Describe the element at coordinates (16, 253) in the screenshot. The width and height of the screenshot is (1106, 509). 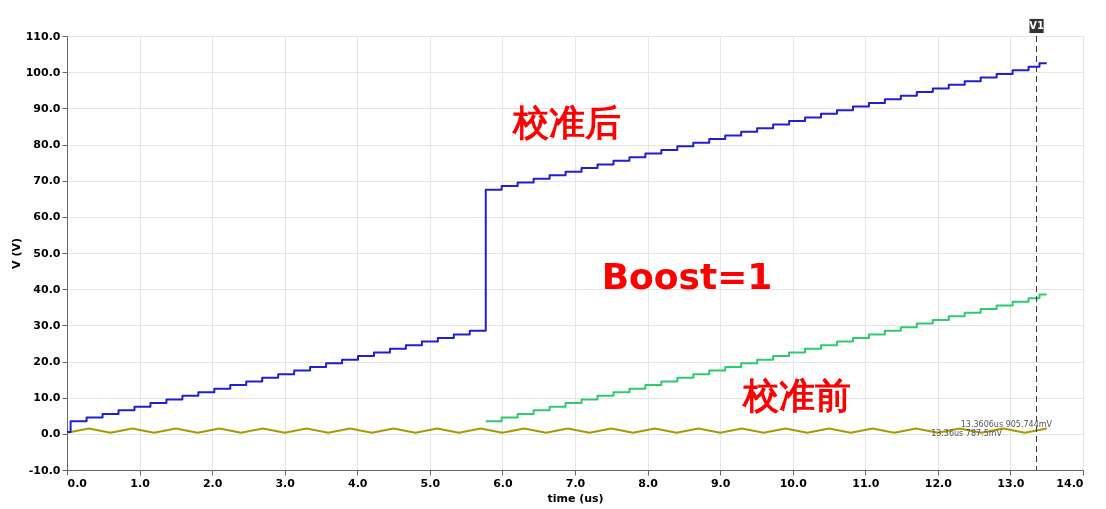
I see `y-axis-title: V (V)` at that location.